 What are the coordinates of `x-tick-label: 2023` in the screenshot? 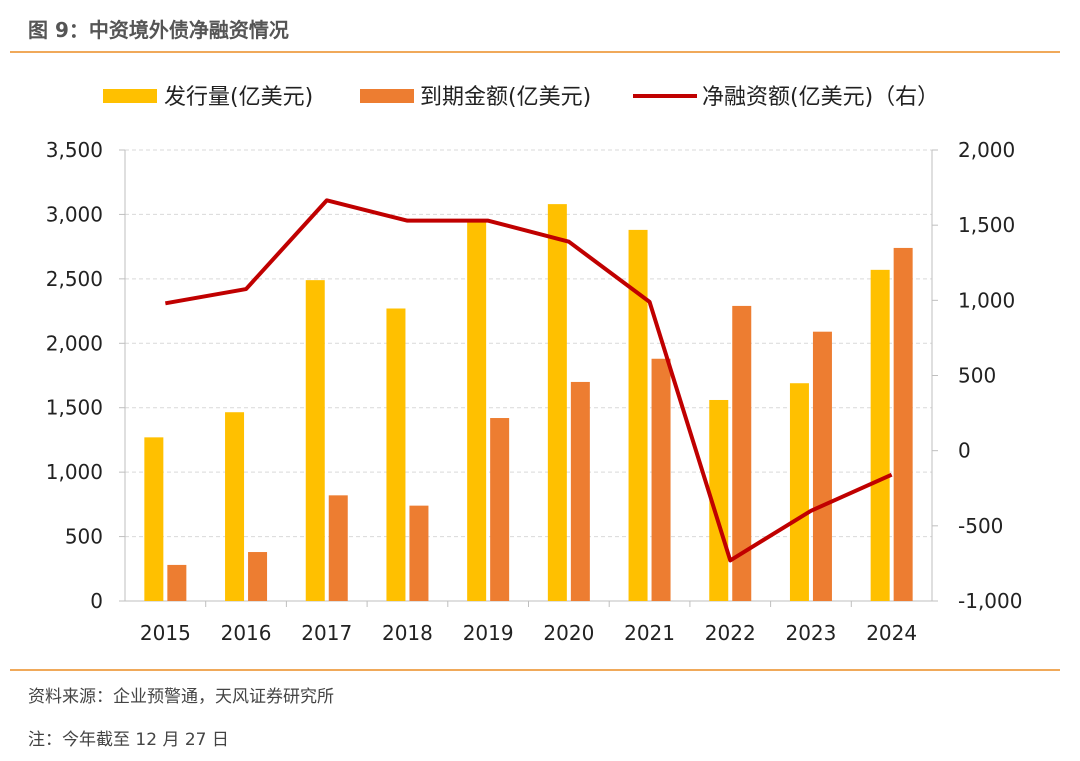 It's located at (810, 633).